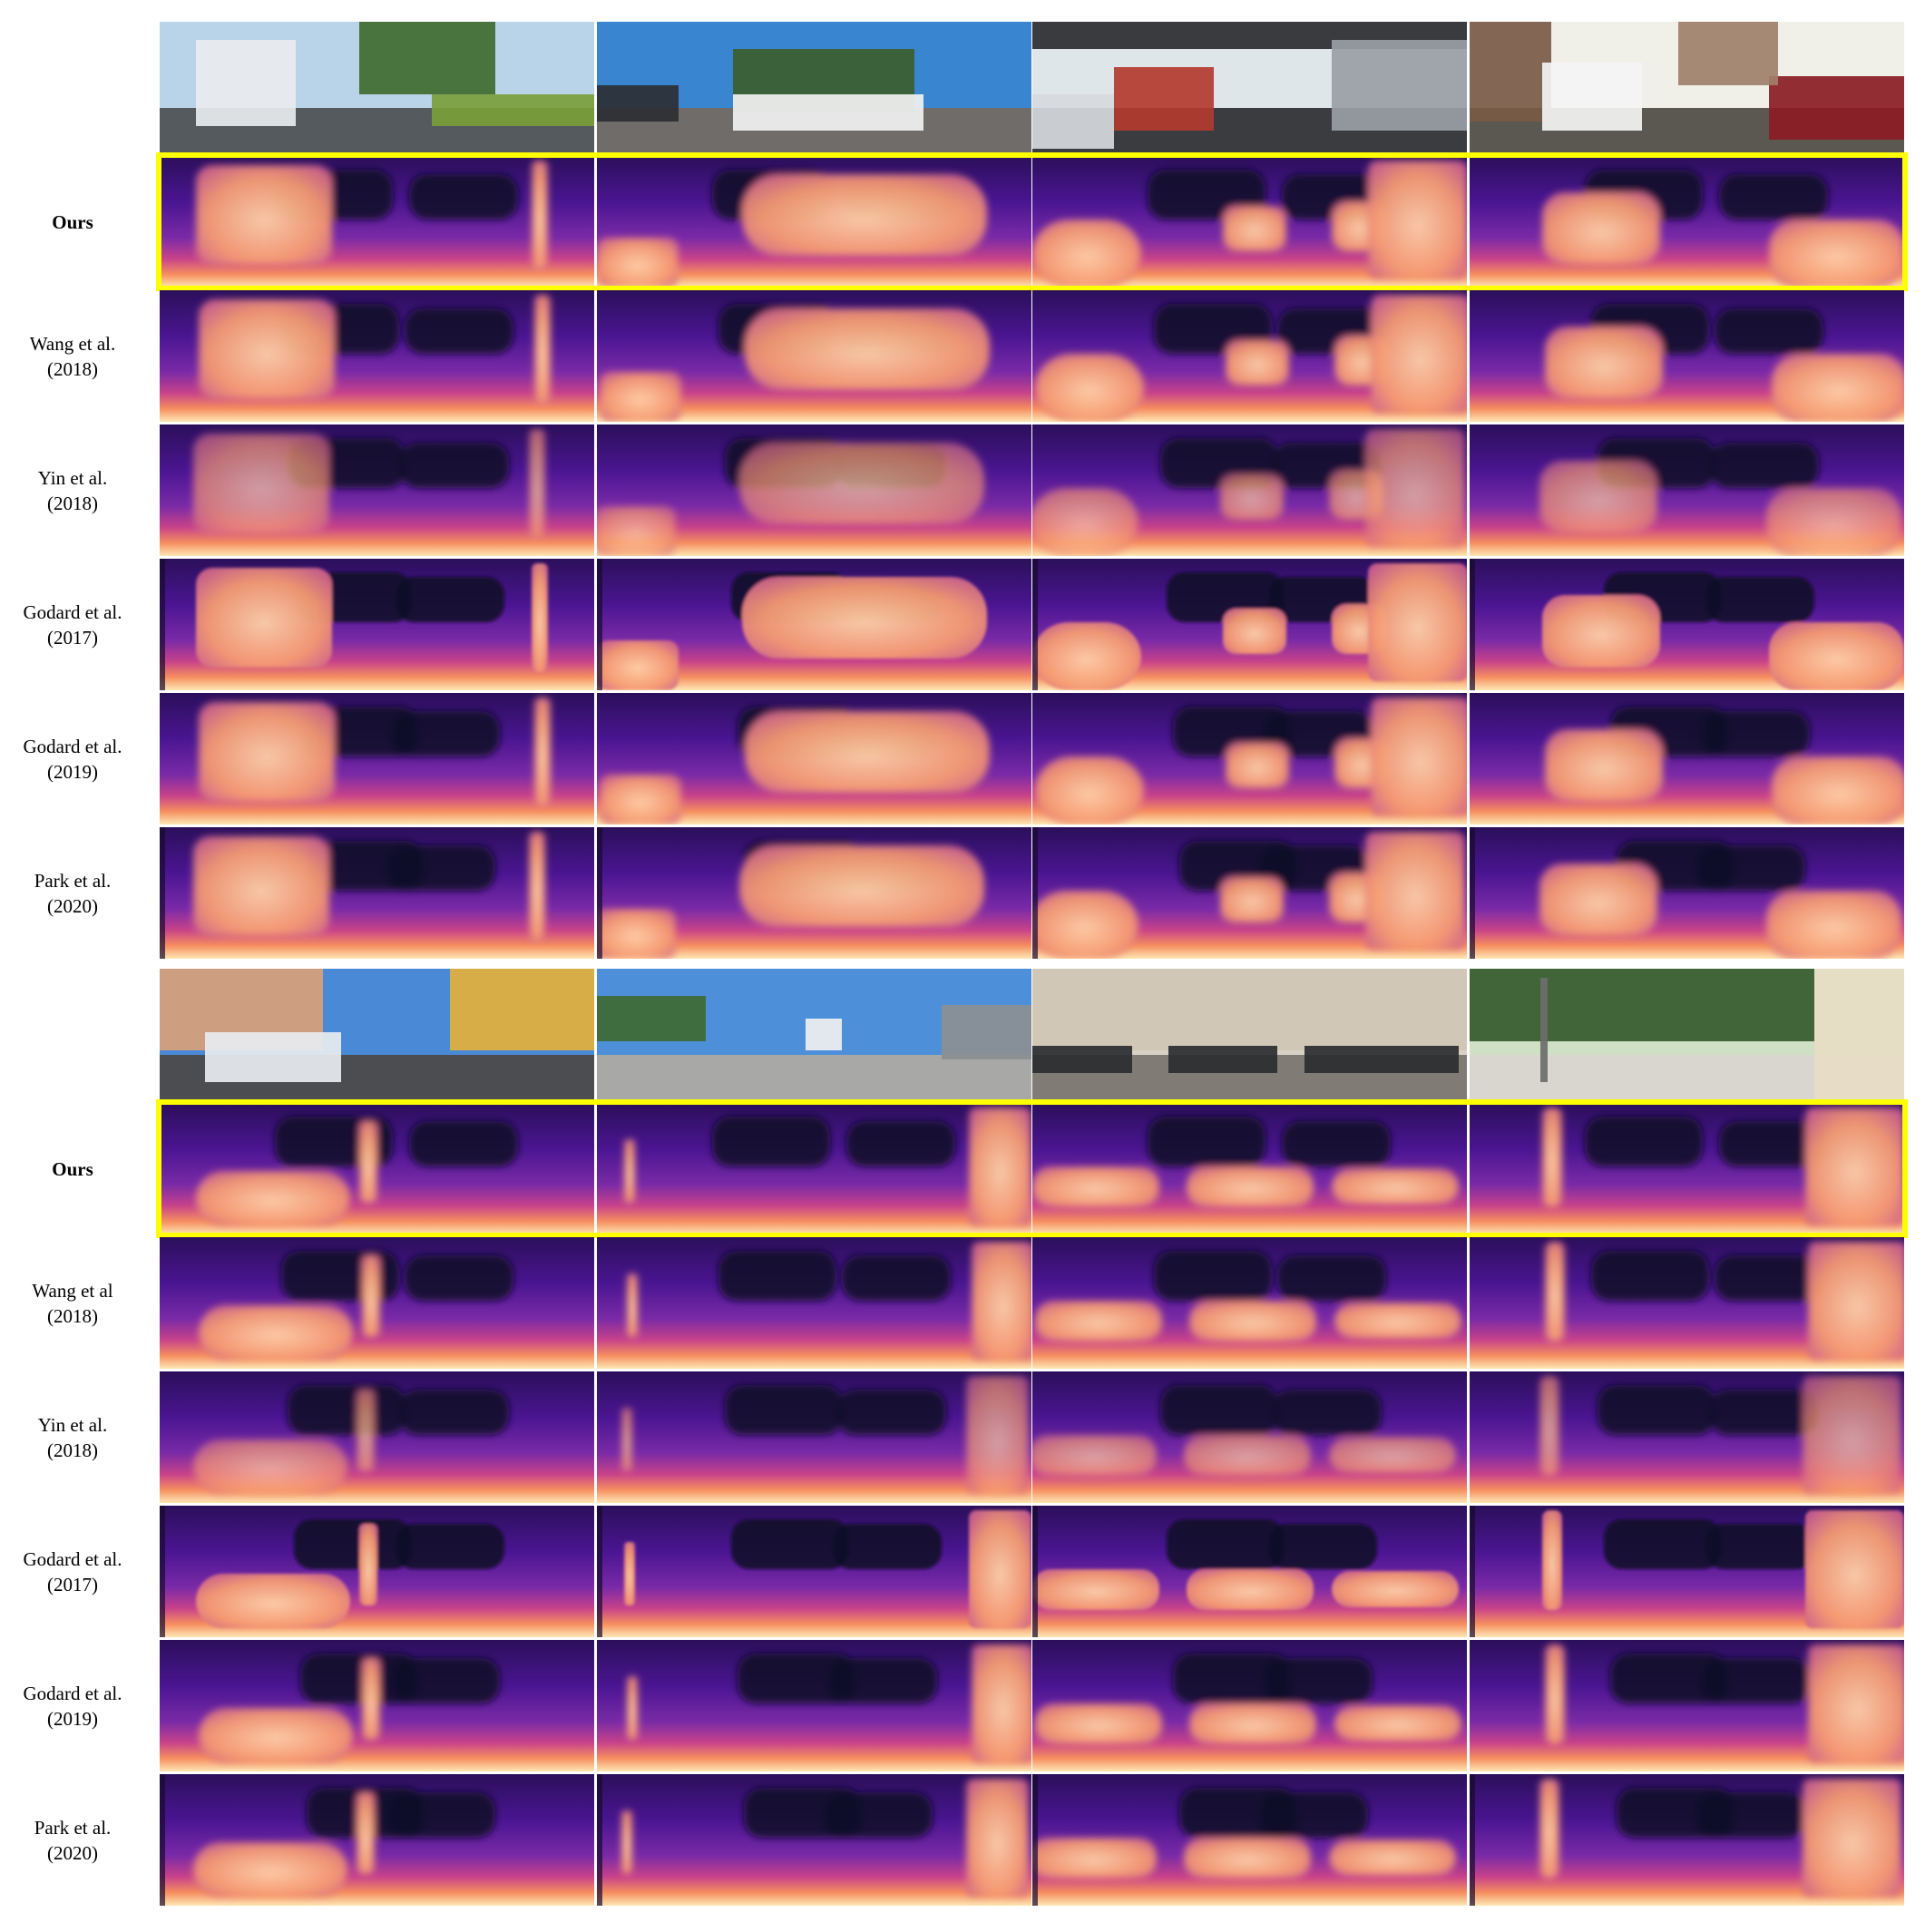 The width and height of the screenshot is (1925, 1932). Describe the element at coordinates (73, 1290) in the screenshot. I see `row-label-line1: Wang et al` at that location.